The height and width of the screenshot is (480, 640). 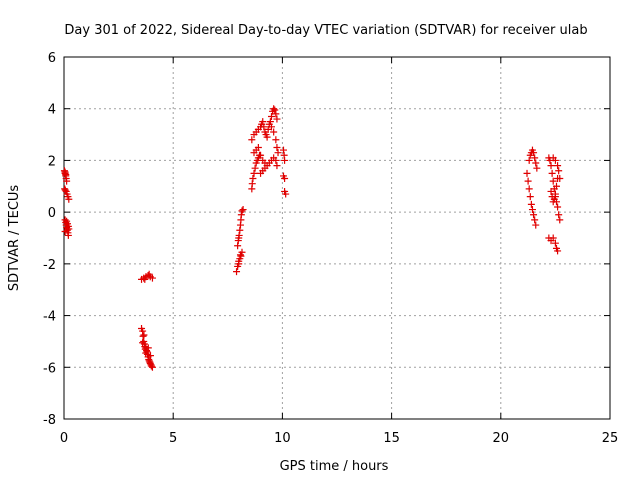 I want to click on y-axis-label: SDTVAR / TECUs, so click(x=14, y=238).